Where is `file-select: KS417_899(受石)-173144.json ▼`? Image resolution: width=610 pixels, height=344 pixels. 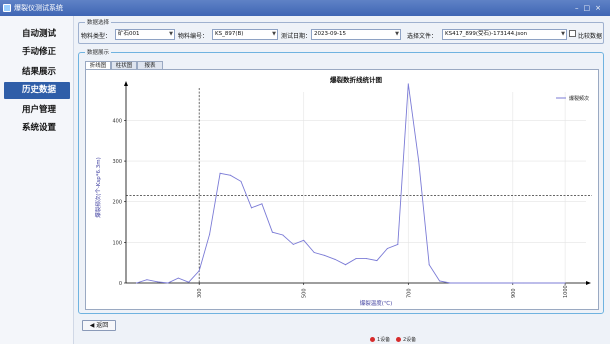
file-select: KS417_899(受石)-173144.json ▼ is located at coordinates (504, 34).